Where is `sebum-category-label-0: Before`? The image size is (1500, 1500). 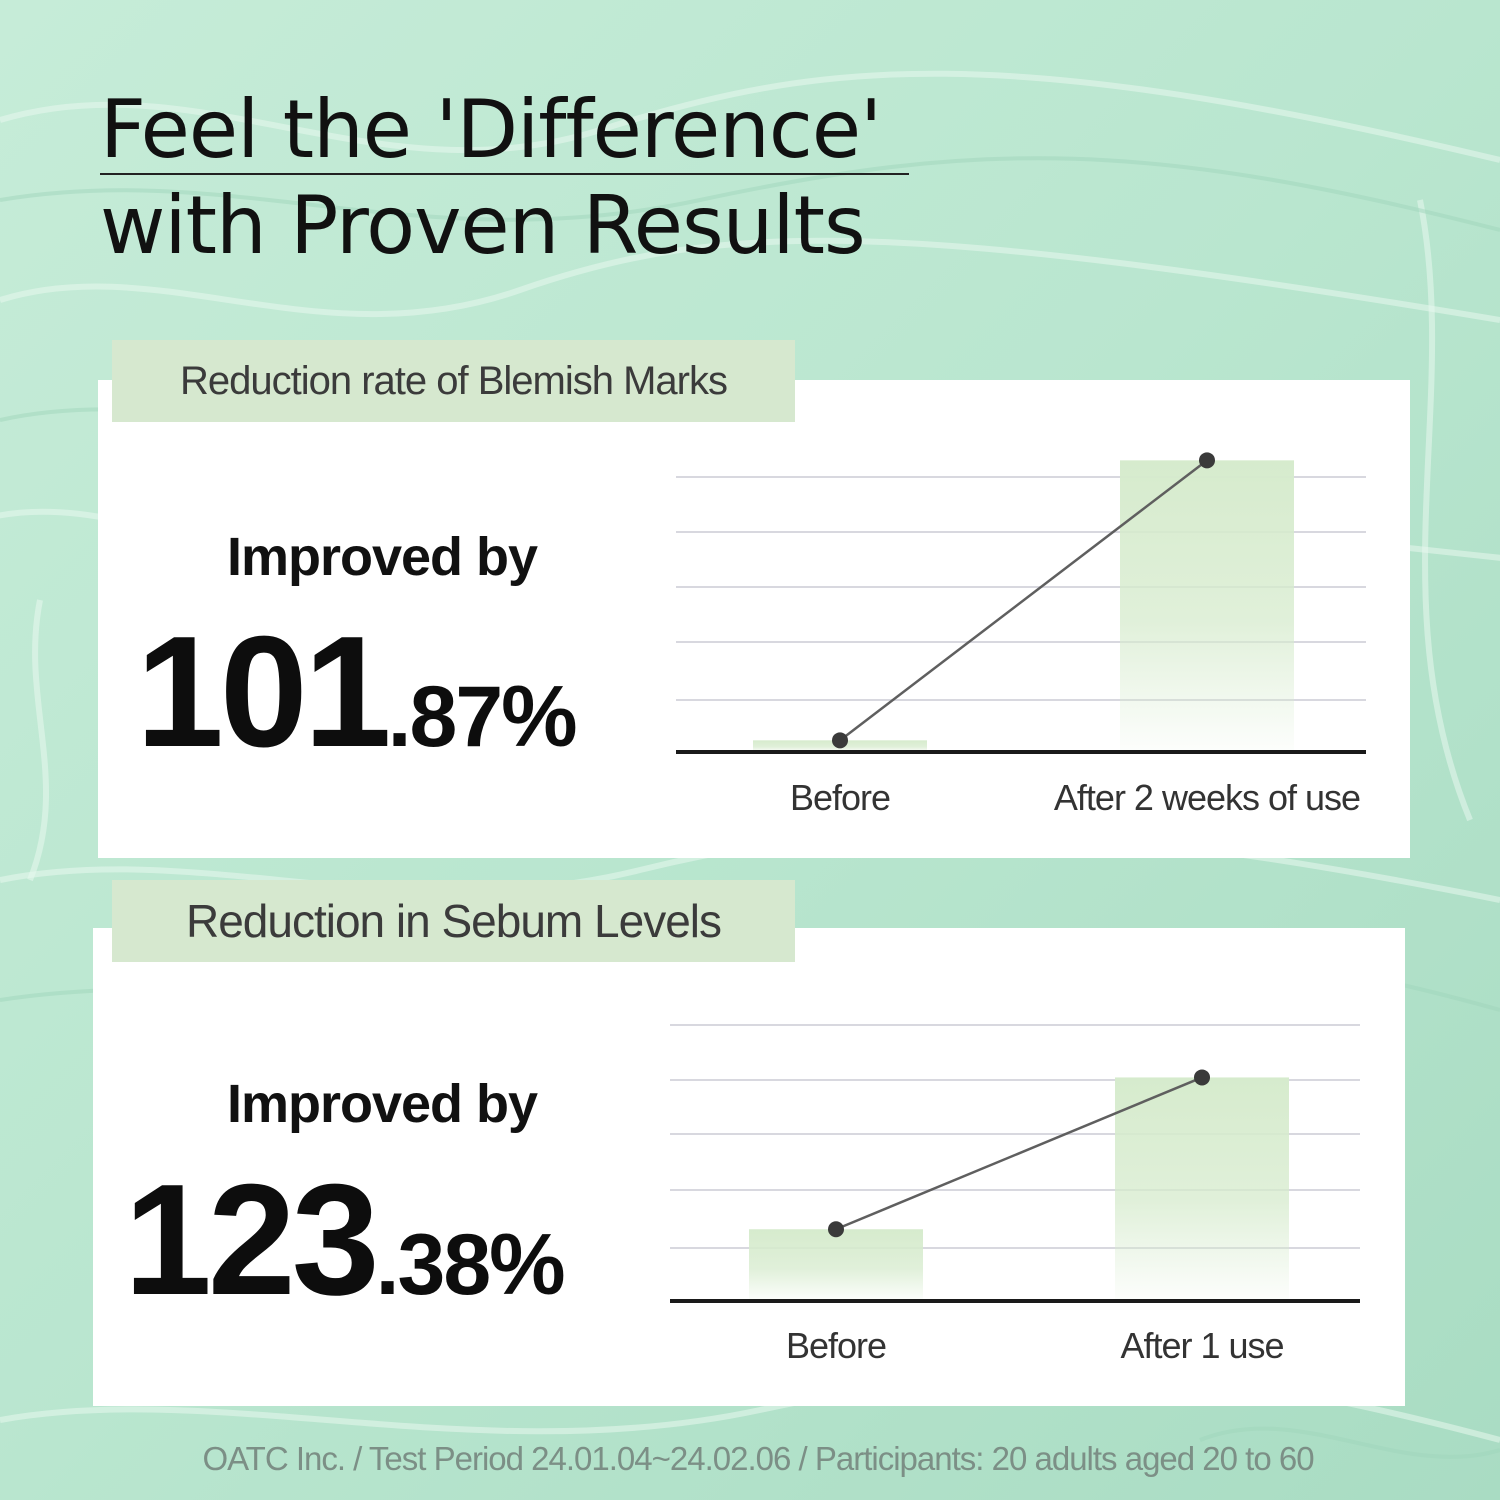 sebum-category-label-0: Before is located at coordinates (836, 1345).